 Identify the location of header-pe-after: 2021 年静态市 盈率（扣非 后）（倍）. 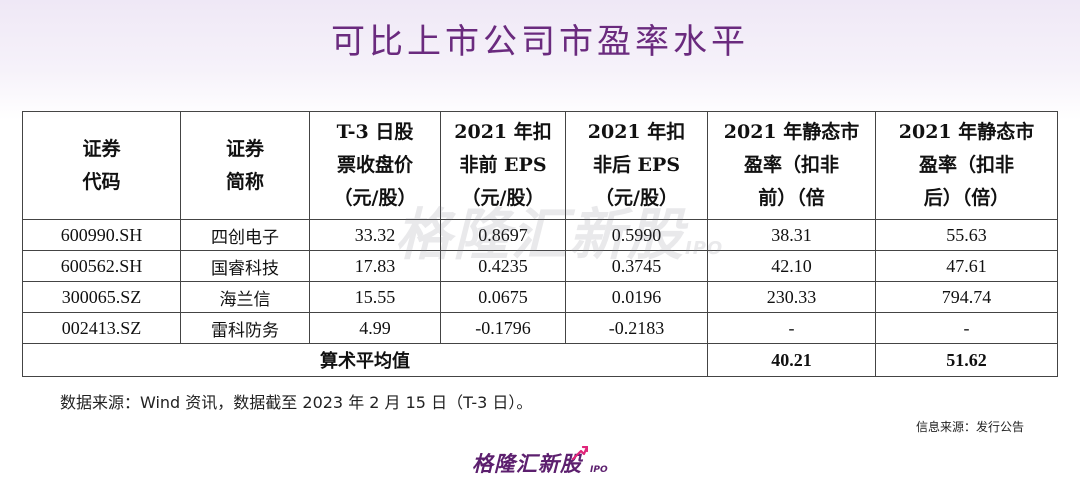
(966, 165).